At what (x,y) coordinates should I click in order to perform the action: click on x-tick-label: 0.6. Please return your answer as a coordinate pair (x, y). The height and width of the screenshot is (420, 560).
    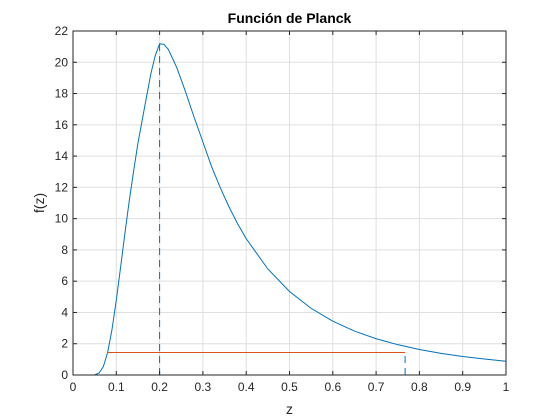
    Looking at the image, I should click on (332, 387).